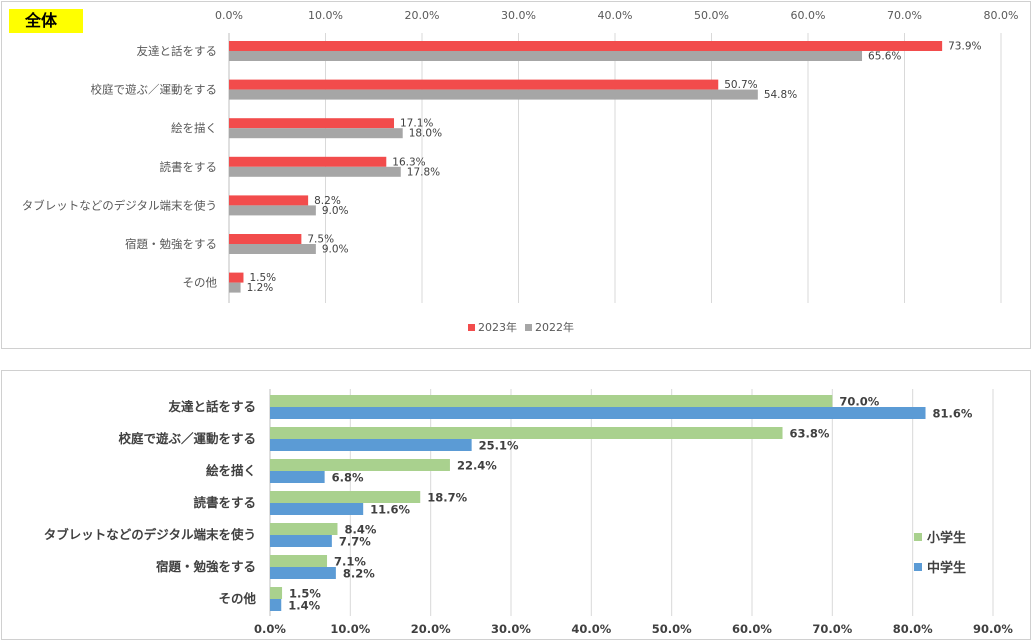 The height and width of the screenshot is (641, 1034). I want to click on chart-title-badge: 全体, so click(46, 21).